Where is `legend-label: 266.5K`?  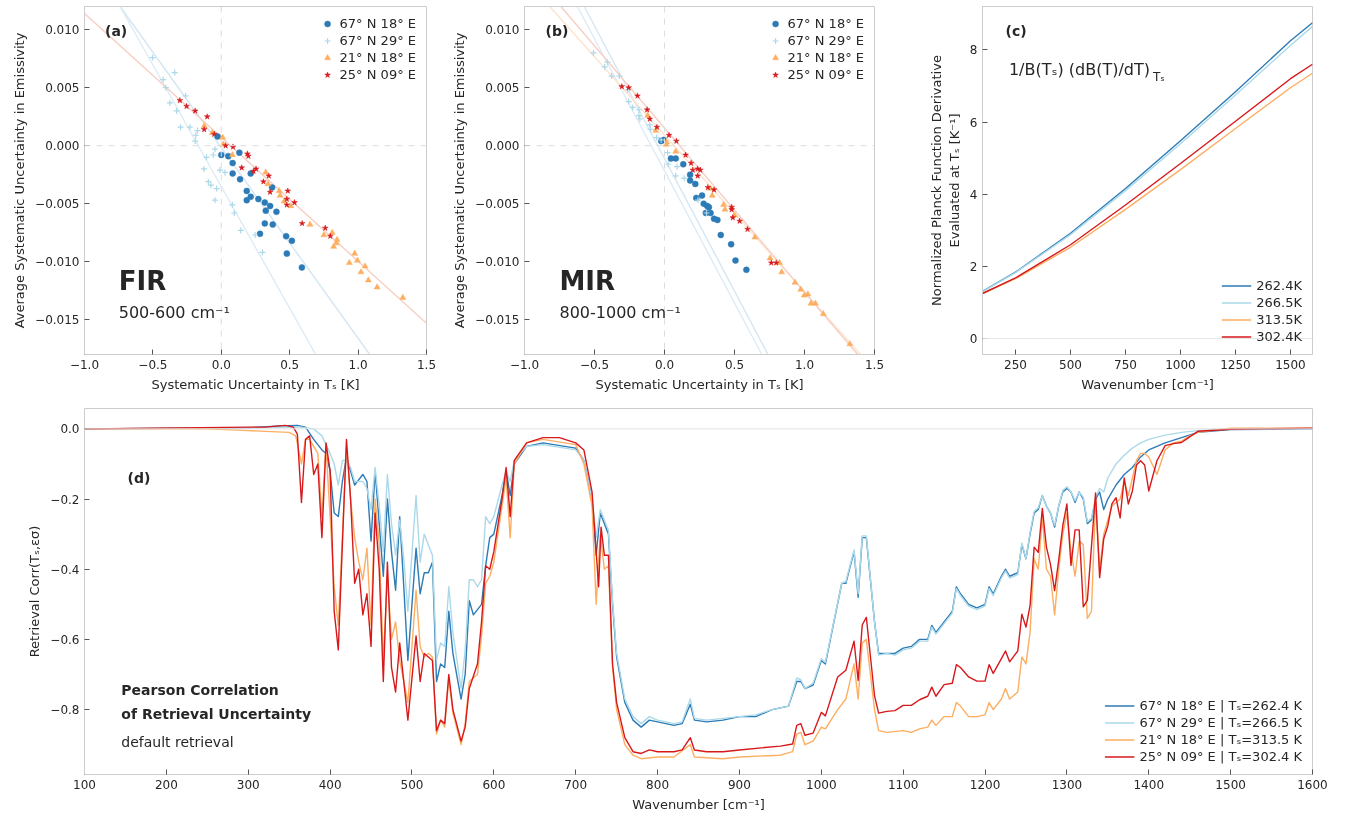
legend-label: 266.5K is located at coordinates (1279, 302).